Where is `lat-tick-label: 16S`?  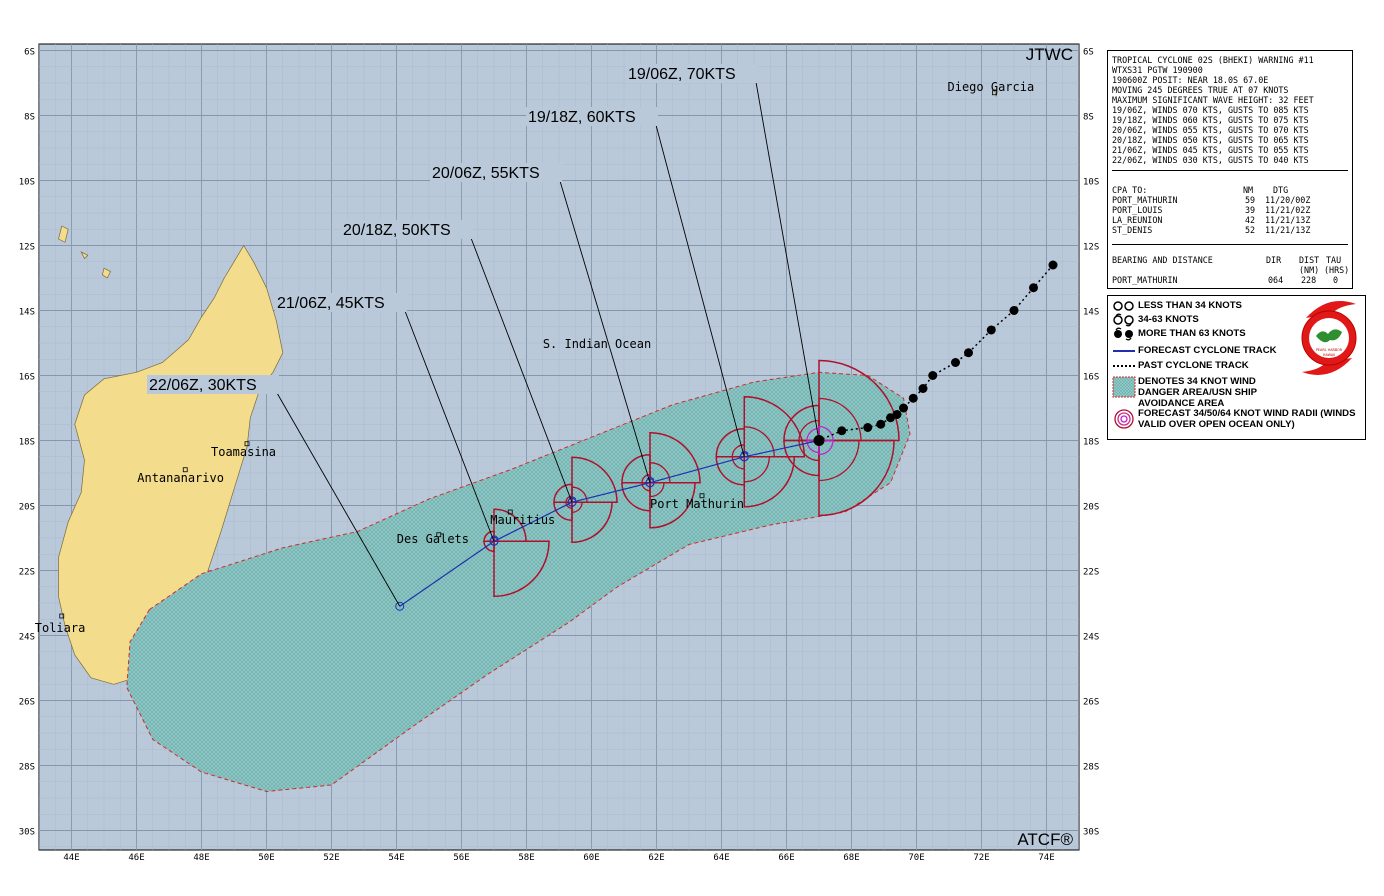 lat-tick-label: 16S is located at coordinates (27, 378).